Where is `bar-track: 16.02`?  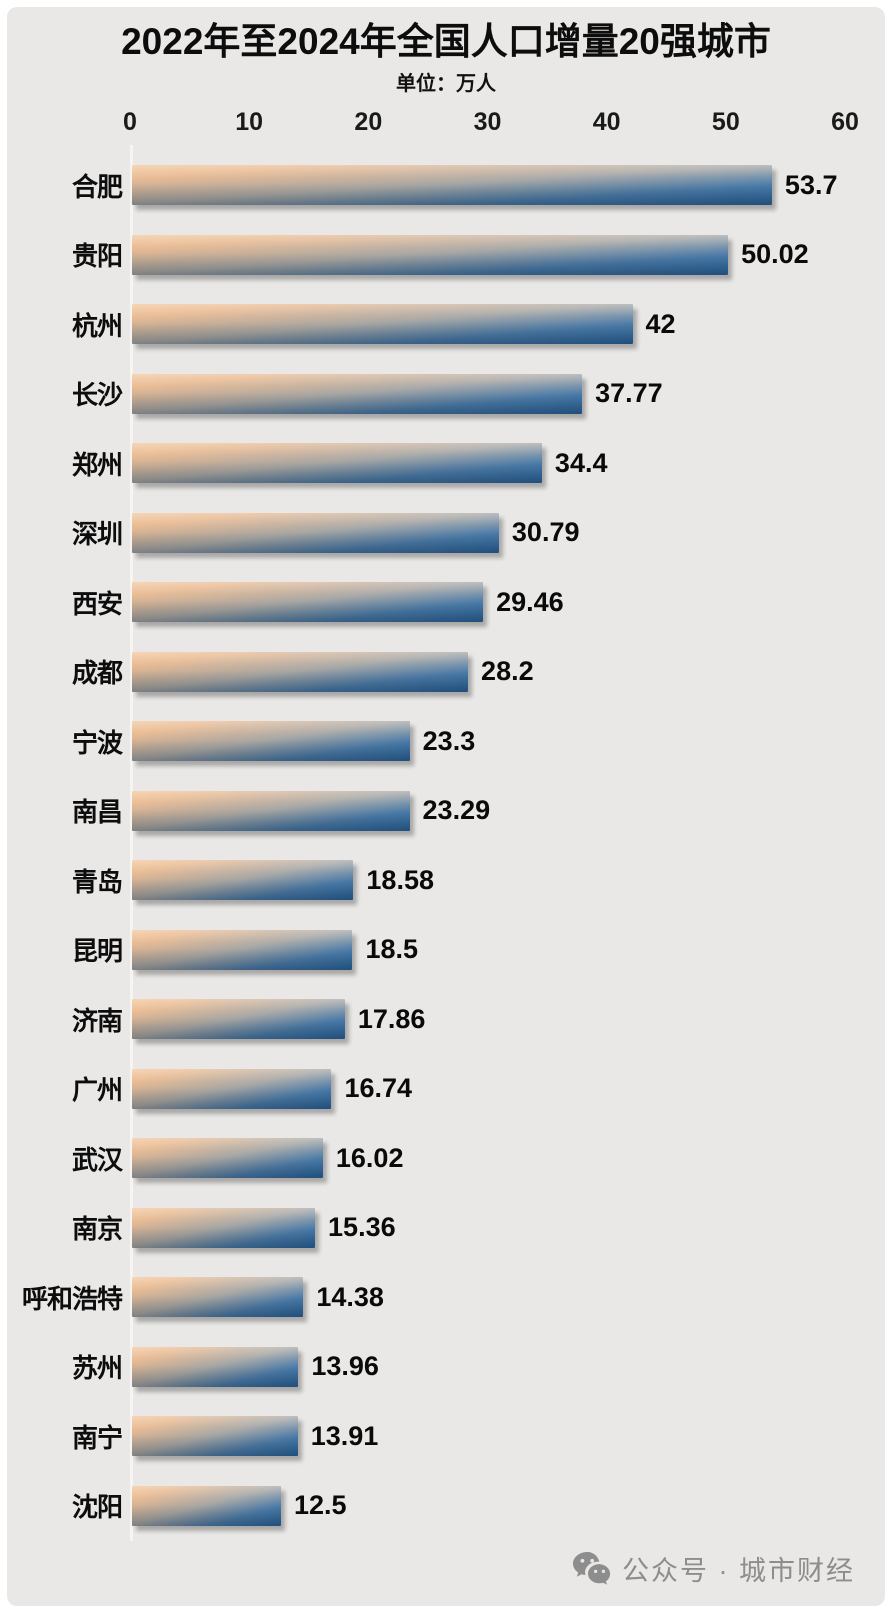
bar-track: 16.02 is located at coordinates (497, 1158).